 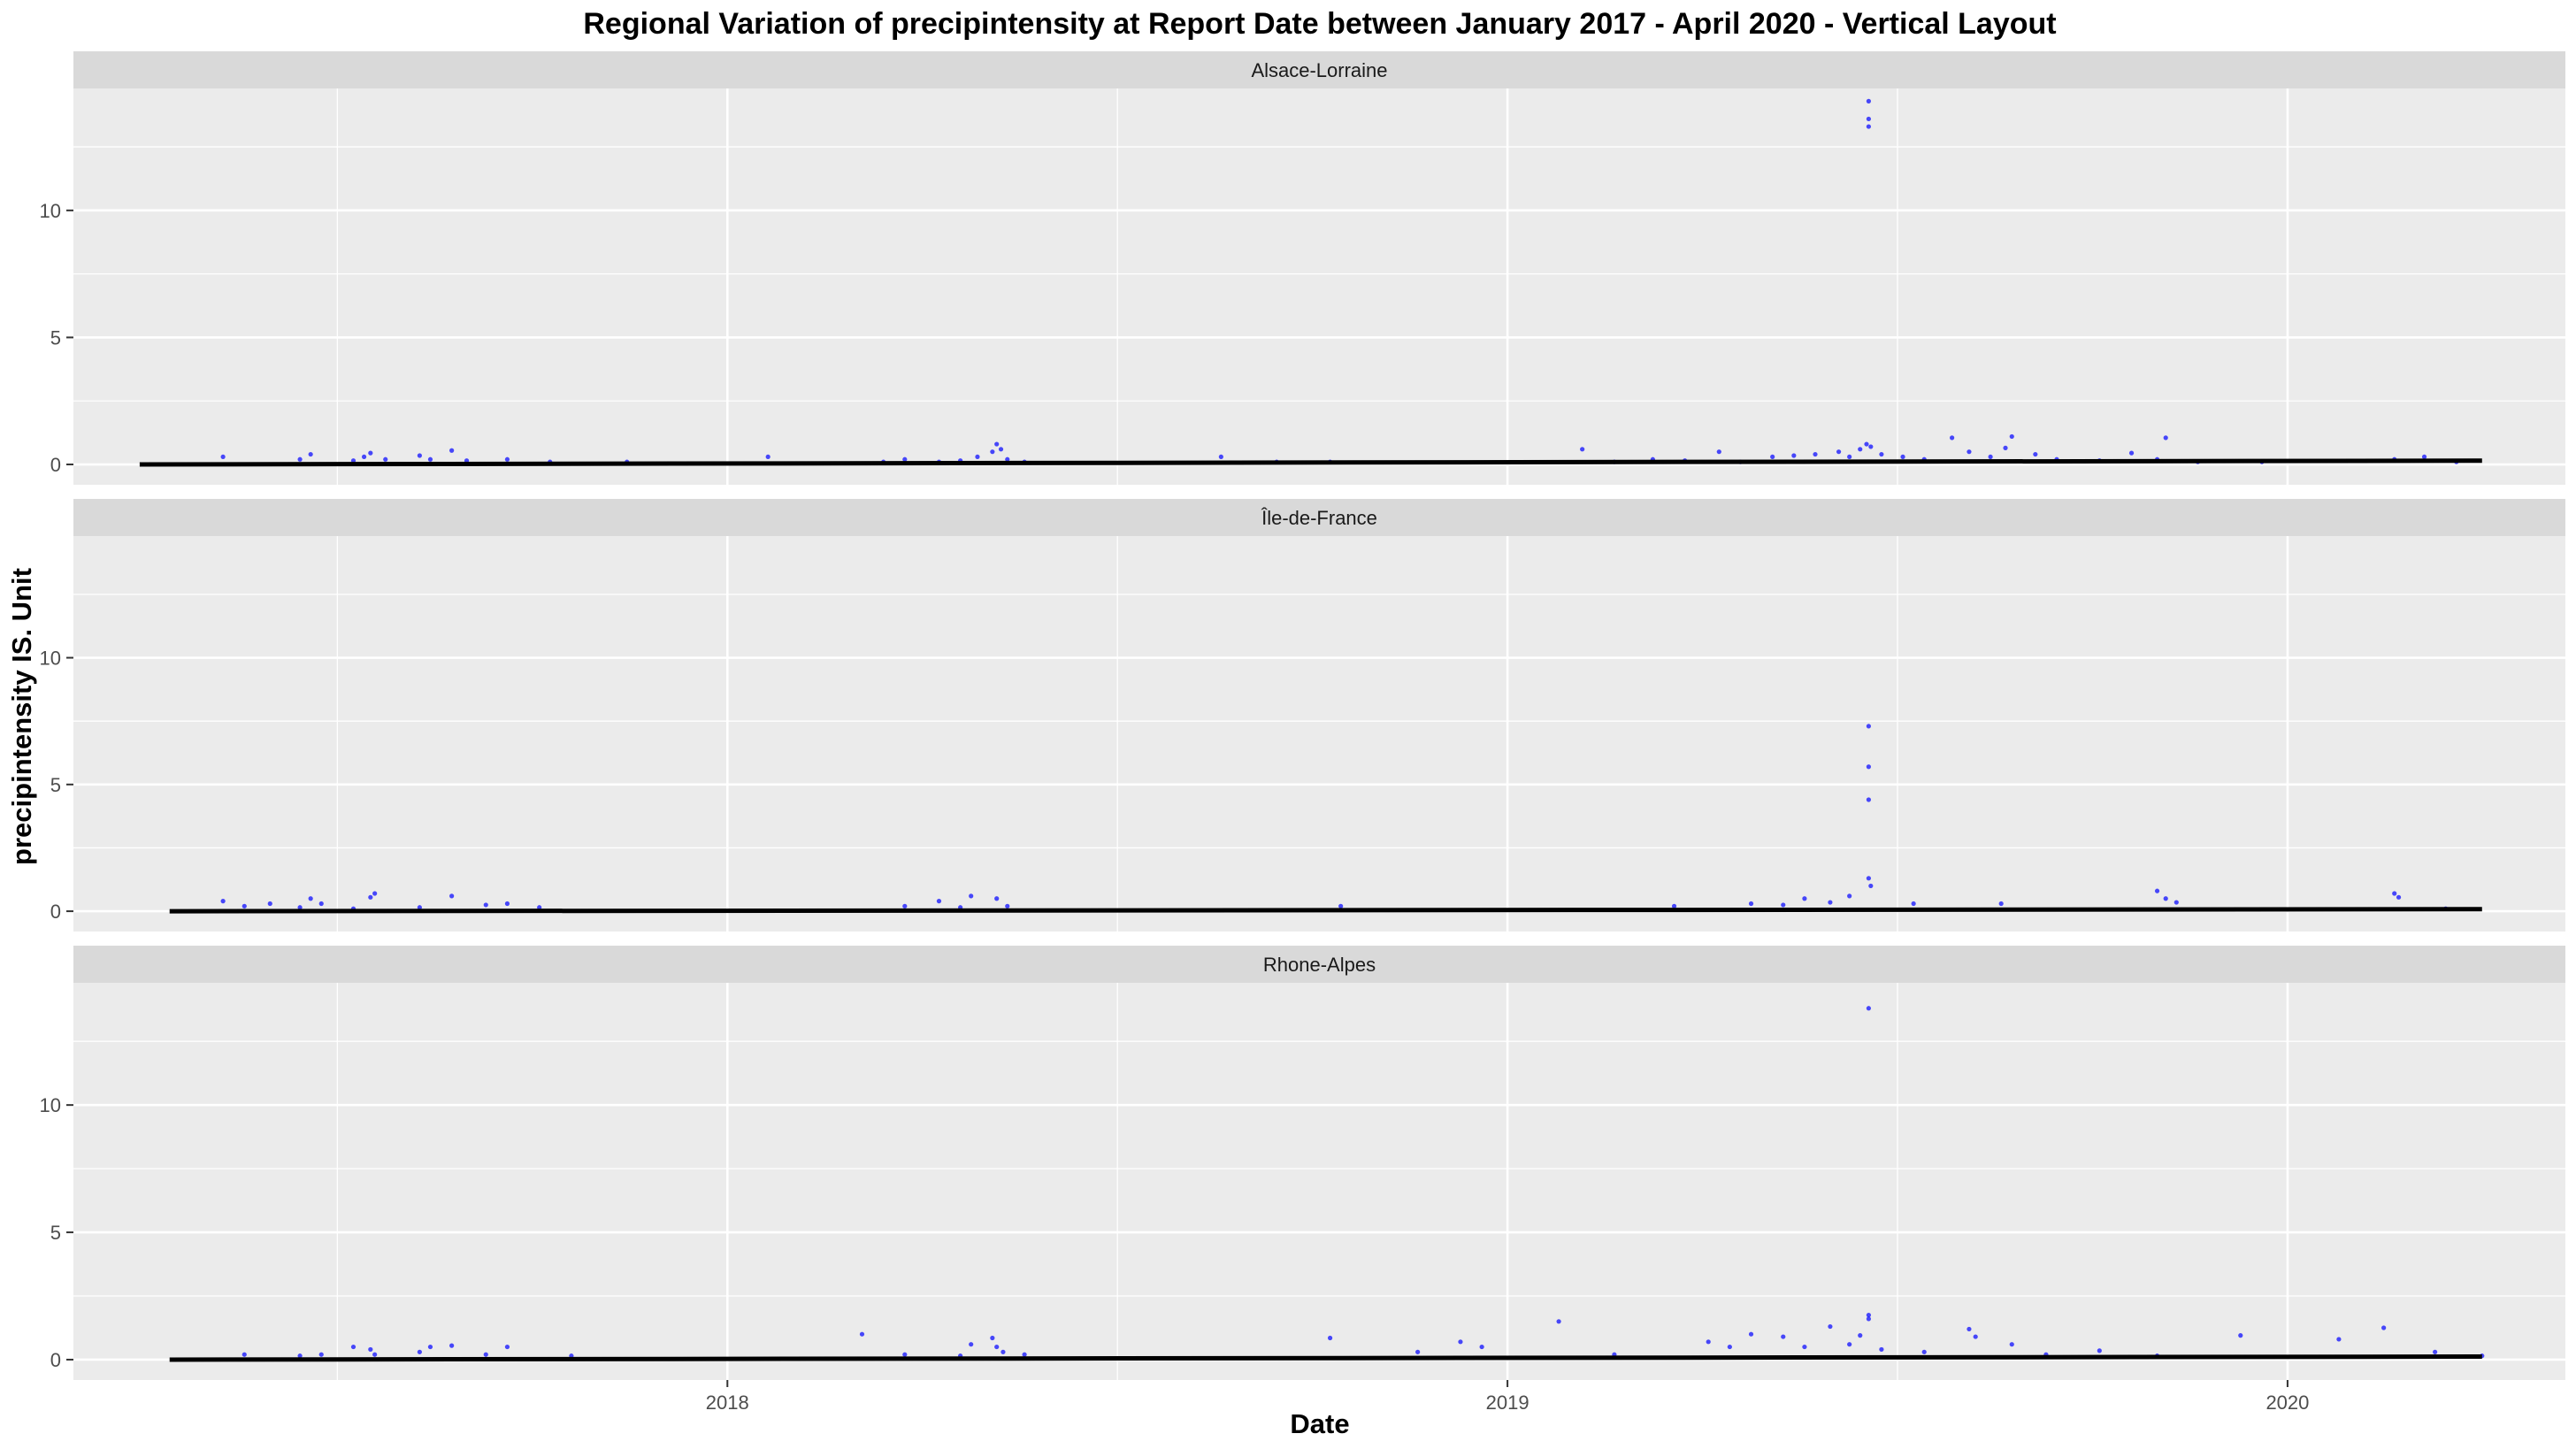 What do you see at coordinates (2287, 1403) in the screenshot?
I see `x-tick-label: 2020` at bounding box center [2287, 1403].